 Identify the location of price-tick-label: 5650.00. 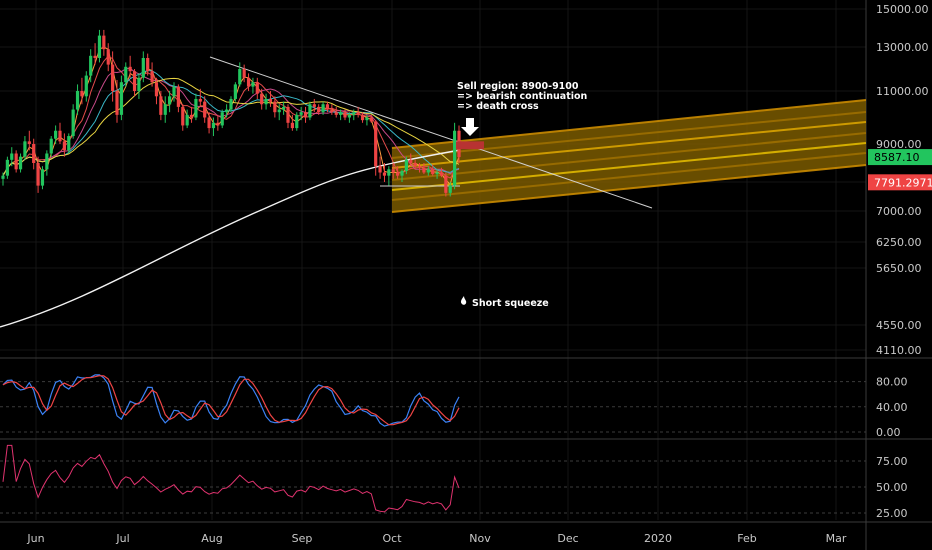
(899, 268).